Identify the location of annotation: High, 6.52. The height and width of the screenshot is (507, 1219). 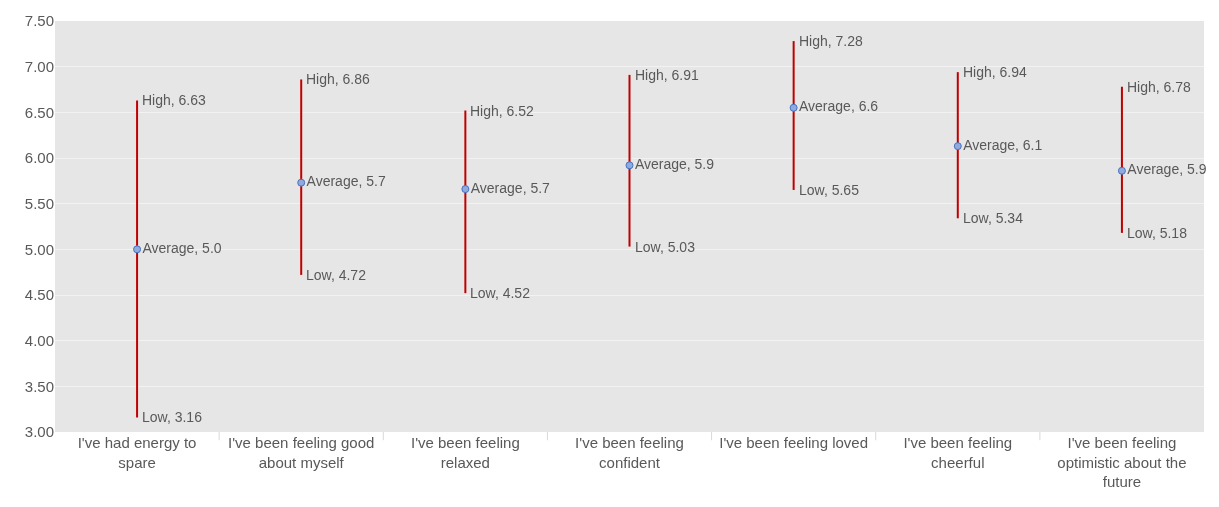
(502, 111).